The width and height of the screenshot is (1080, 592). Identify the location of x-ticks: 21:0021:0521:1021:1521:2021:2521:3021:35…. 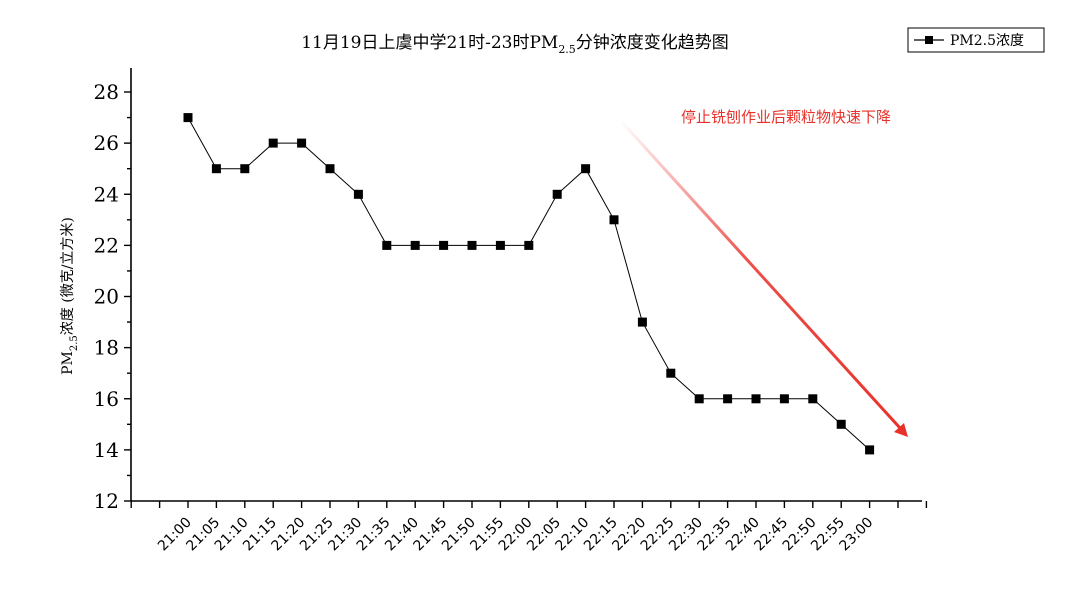
(529, 527).